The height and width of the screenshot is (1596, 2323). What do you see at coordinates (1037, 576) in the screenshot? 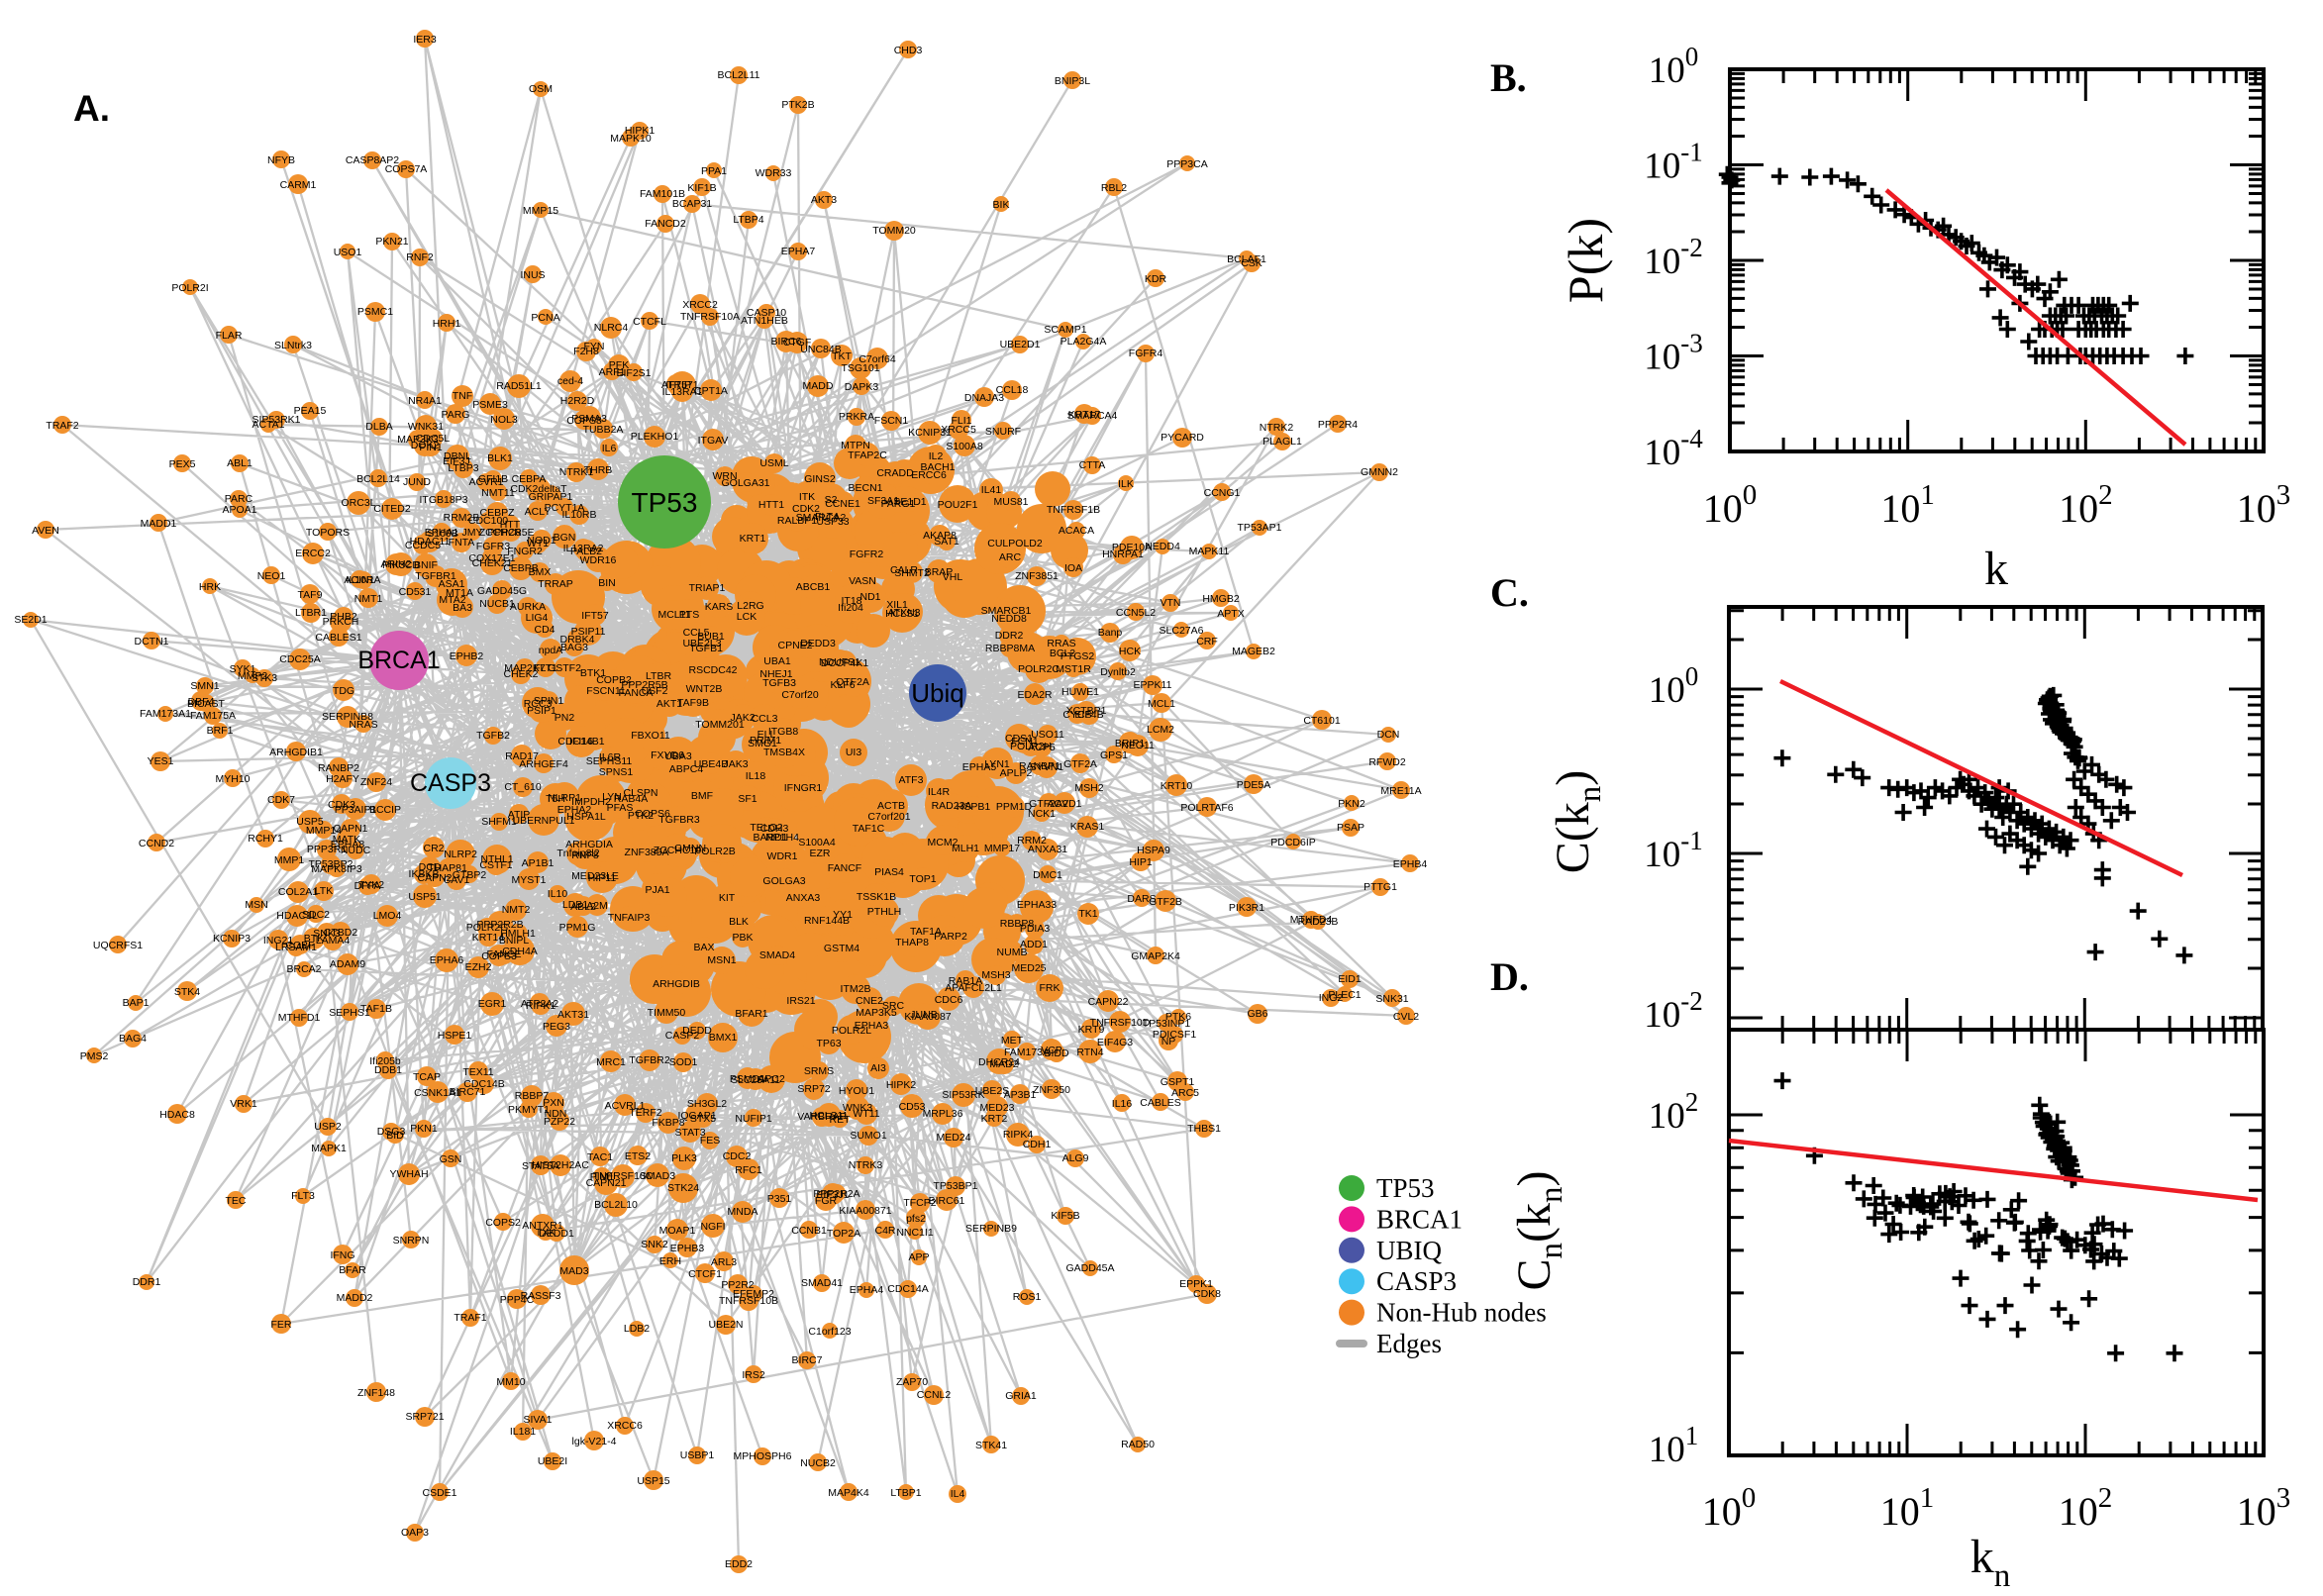
I see `svg-text: ZNF3851` at bounding box center [1037, 576].